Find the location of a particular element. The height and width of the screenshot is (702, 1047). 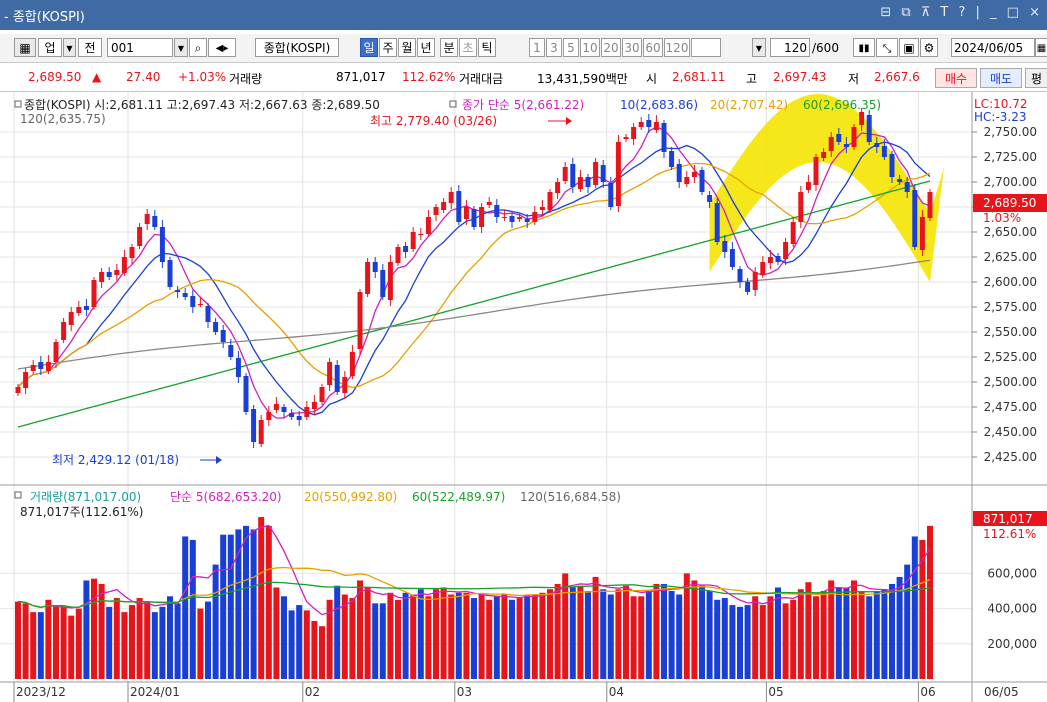

audio-icon: ◀▸ is located at coordinates (222, 47).